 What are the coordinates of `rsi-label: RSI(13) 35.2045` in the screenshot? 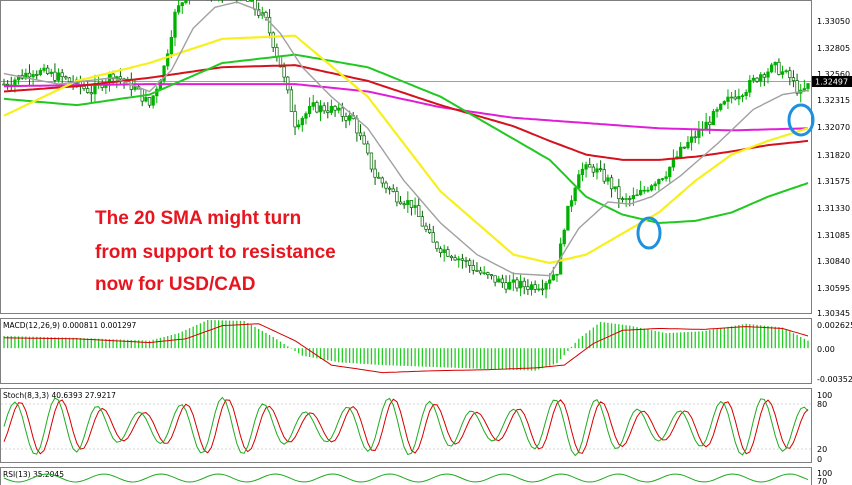 It's located at (33, 474).